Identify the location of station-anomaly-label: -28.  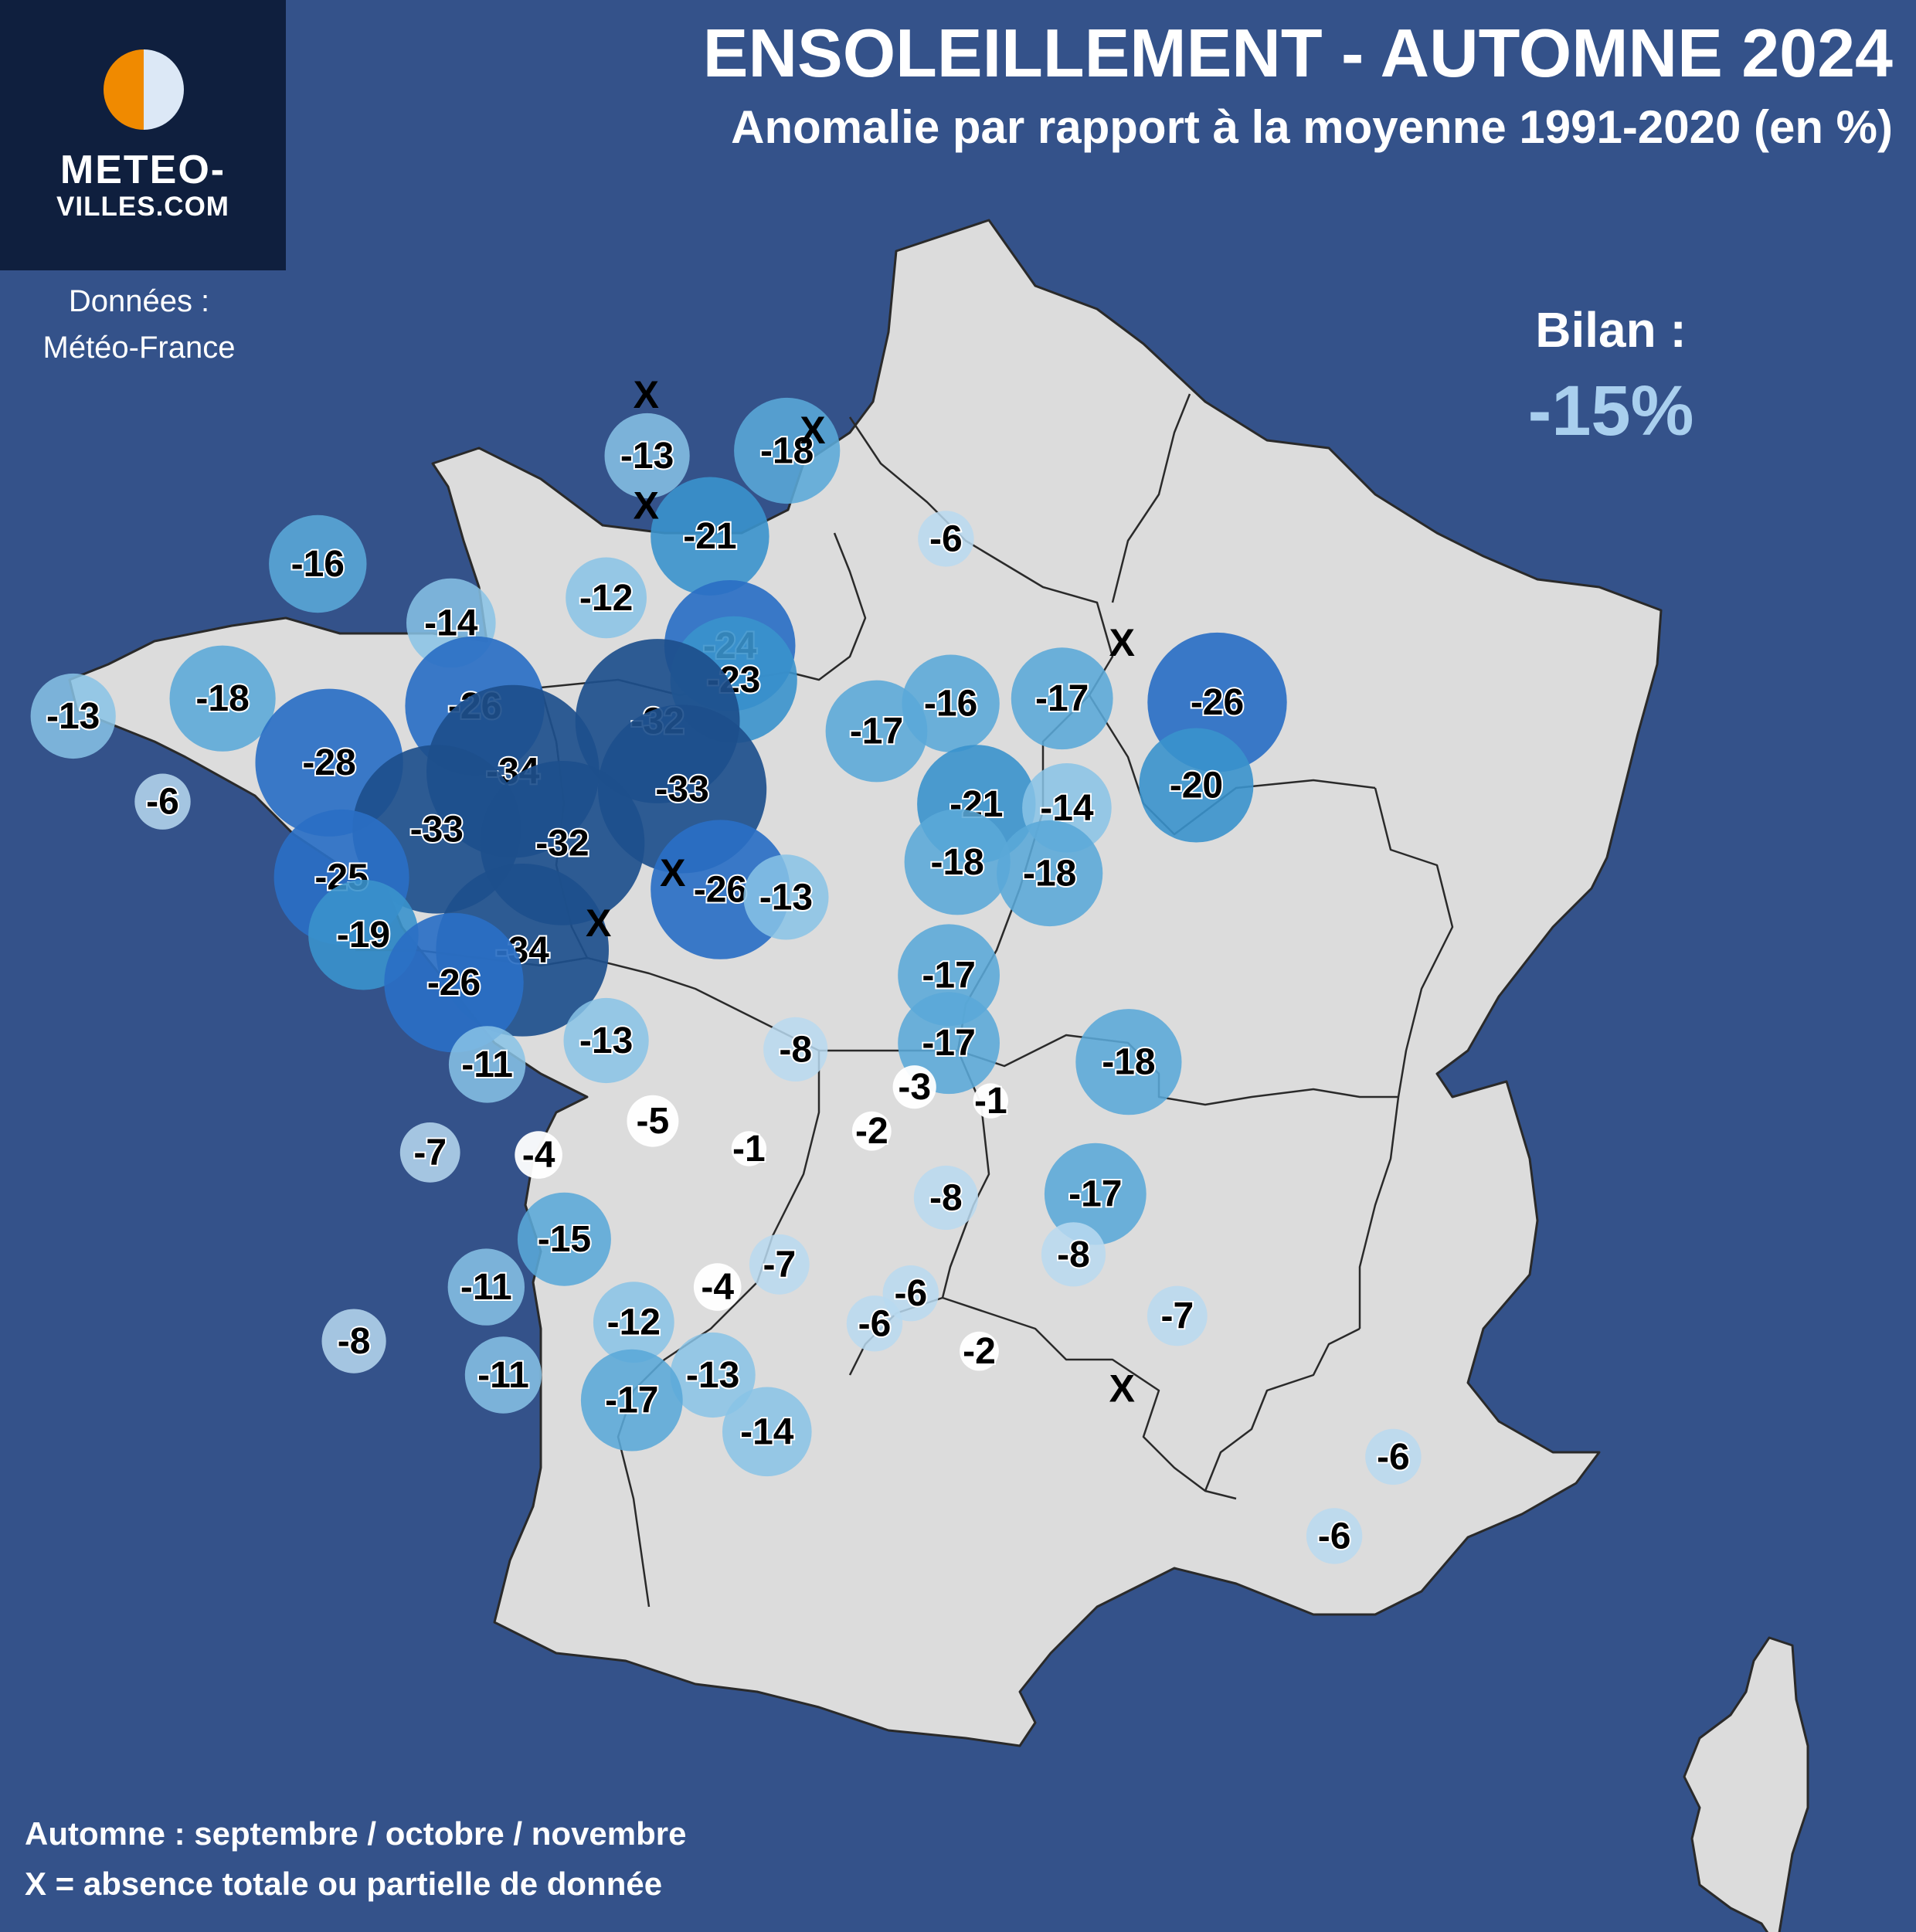
(328, 762).